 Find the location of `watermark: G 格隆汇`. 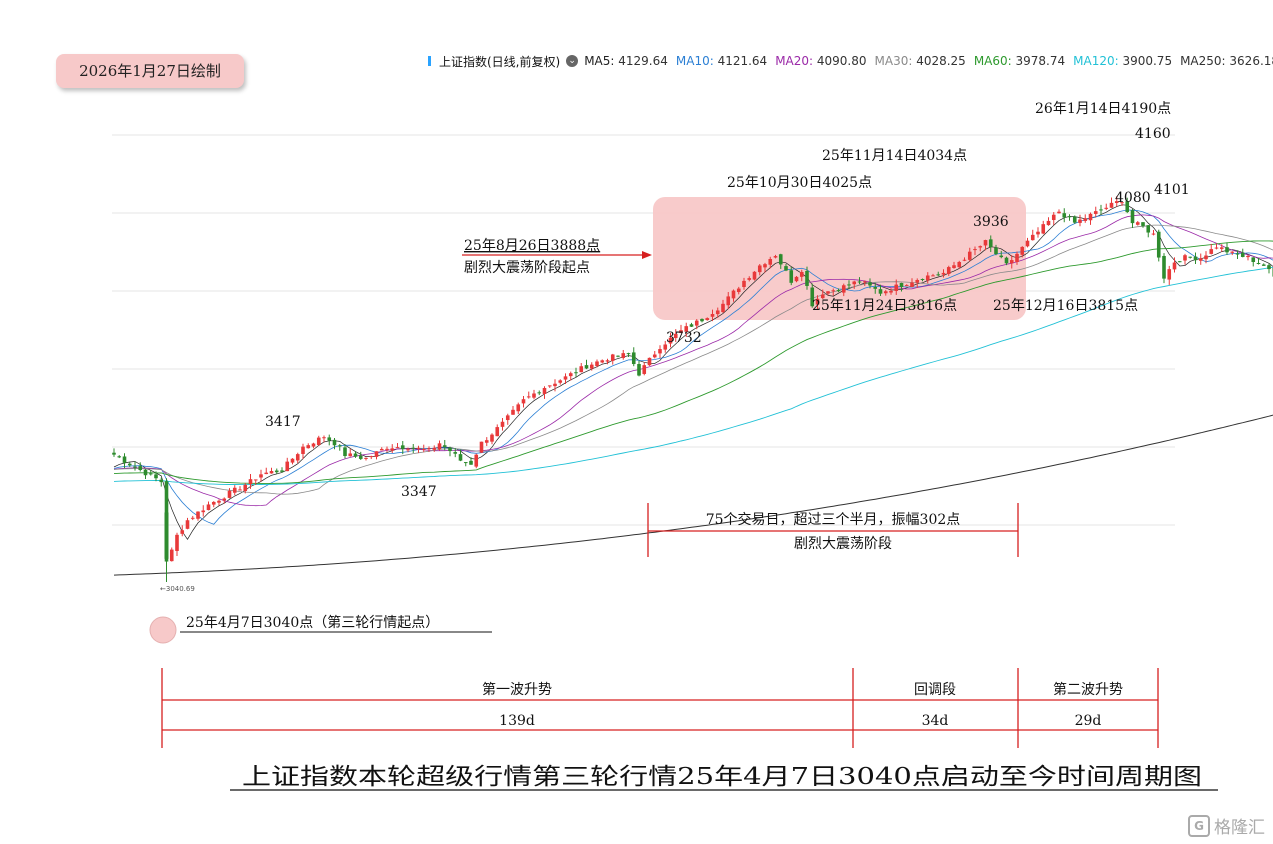

watermark: G 格隆汇 is located at coordinates (1226, 825).